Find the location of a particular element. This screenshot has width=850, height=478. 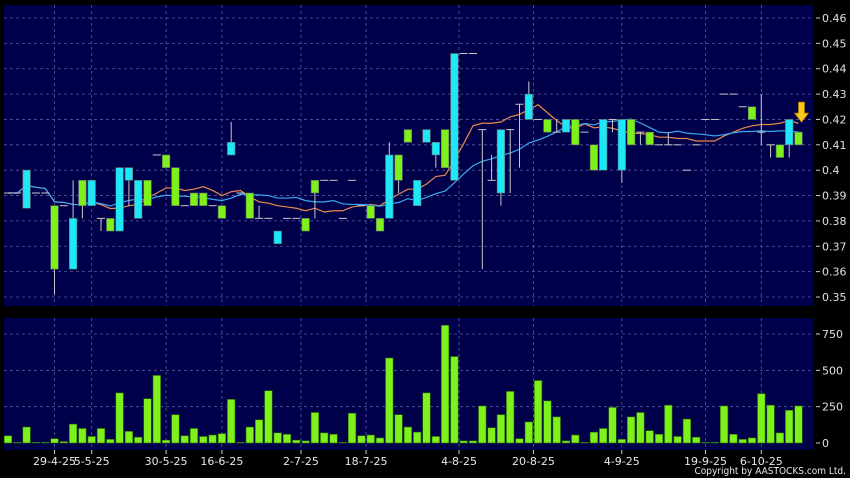

price-tick-label: 0.4 is located at coordinates (831, 170).